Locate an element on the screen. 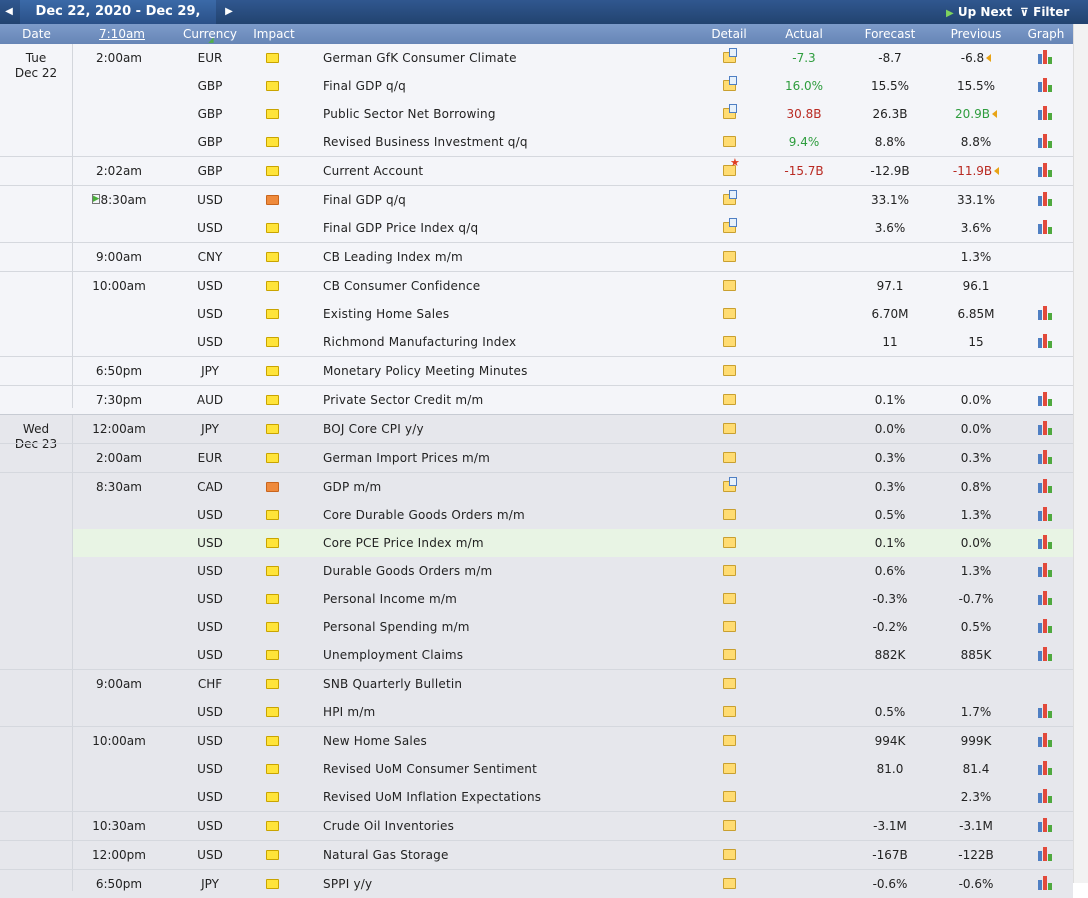 Image resolution: width=1088 pixels, height=898 pixels. event-title: SNB Quarterly Bulletin is located at coordinates (393, 684).